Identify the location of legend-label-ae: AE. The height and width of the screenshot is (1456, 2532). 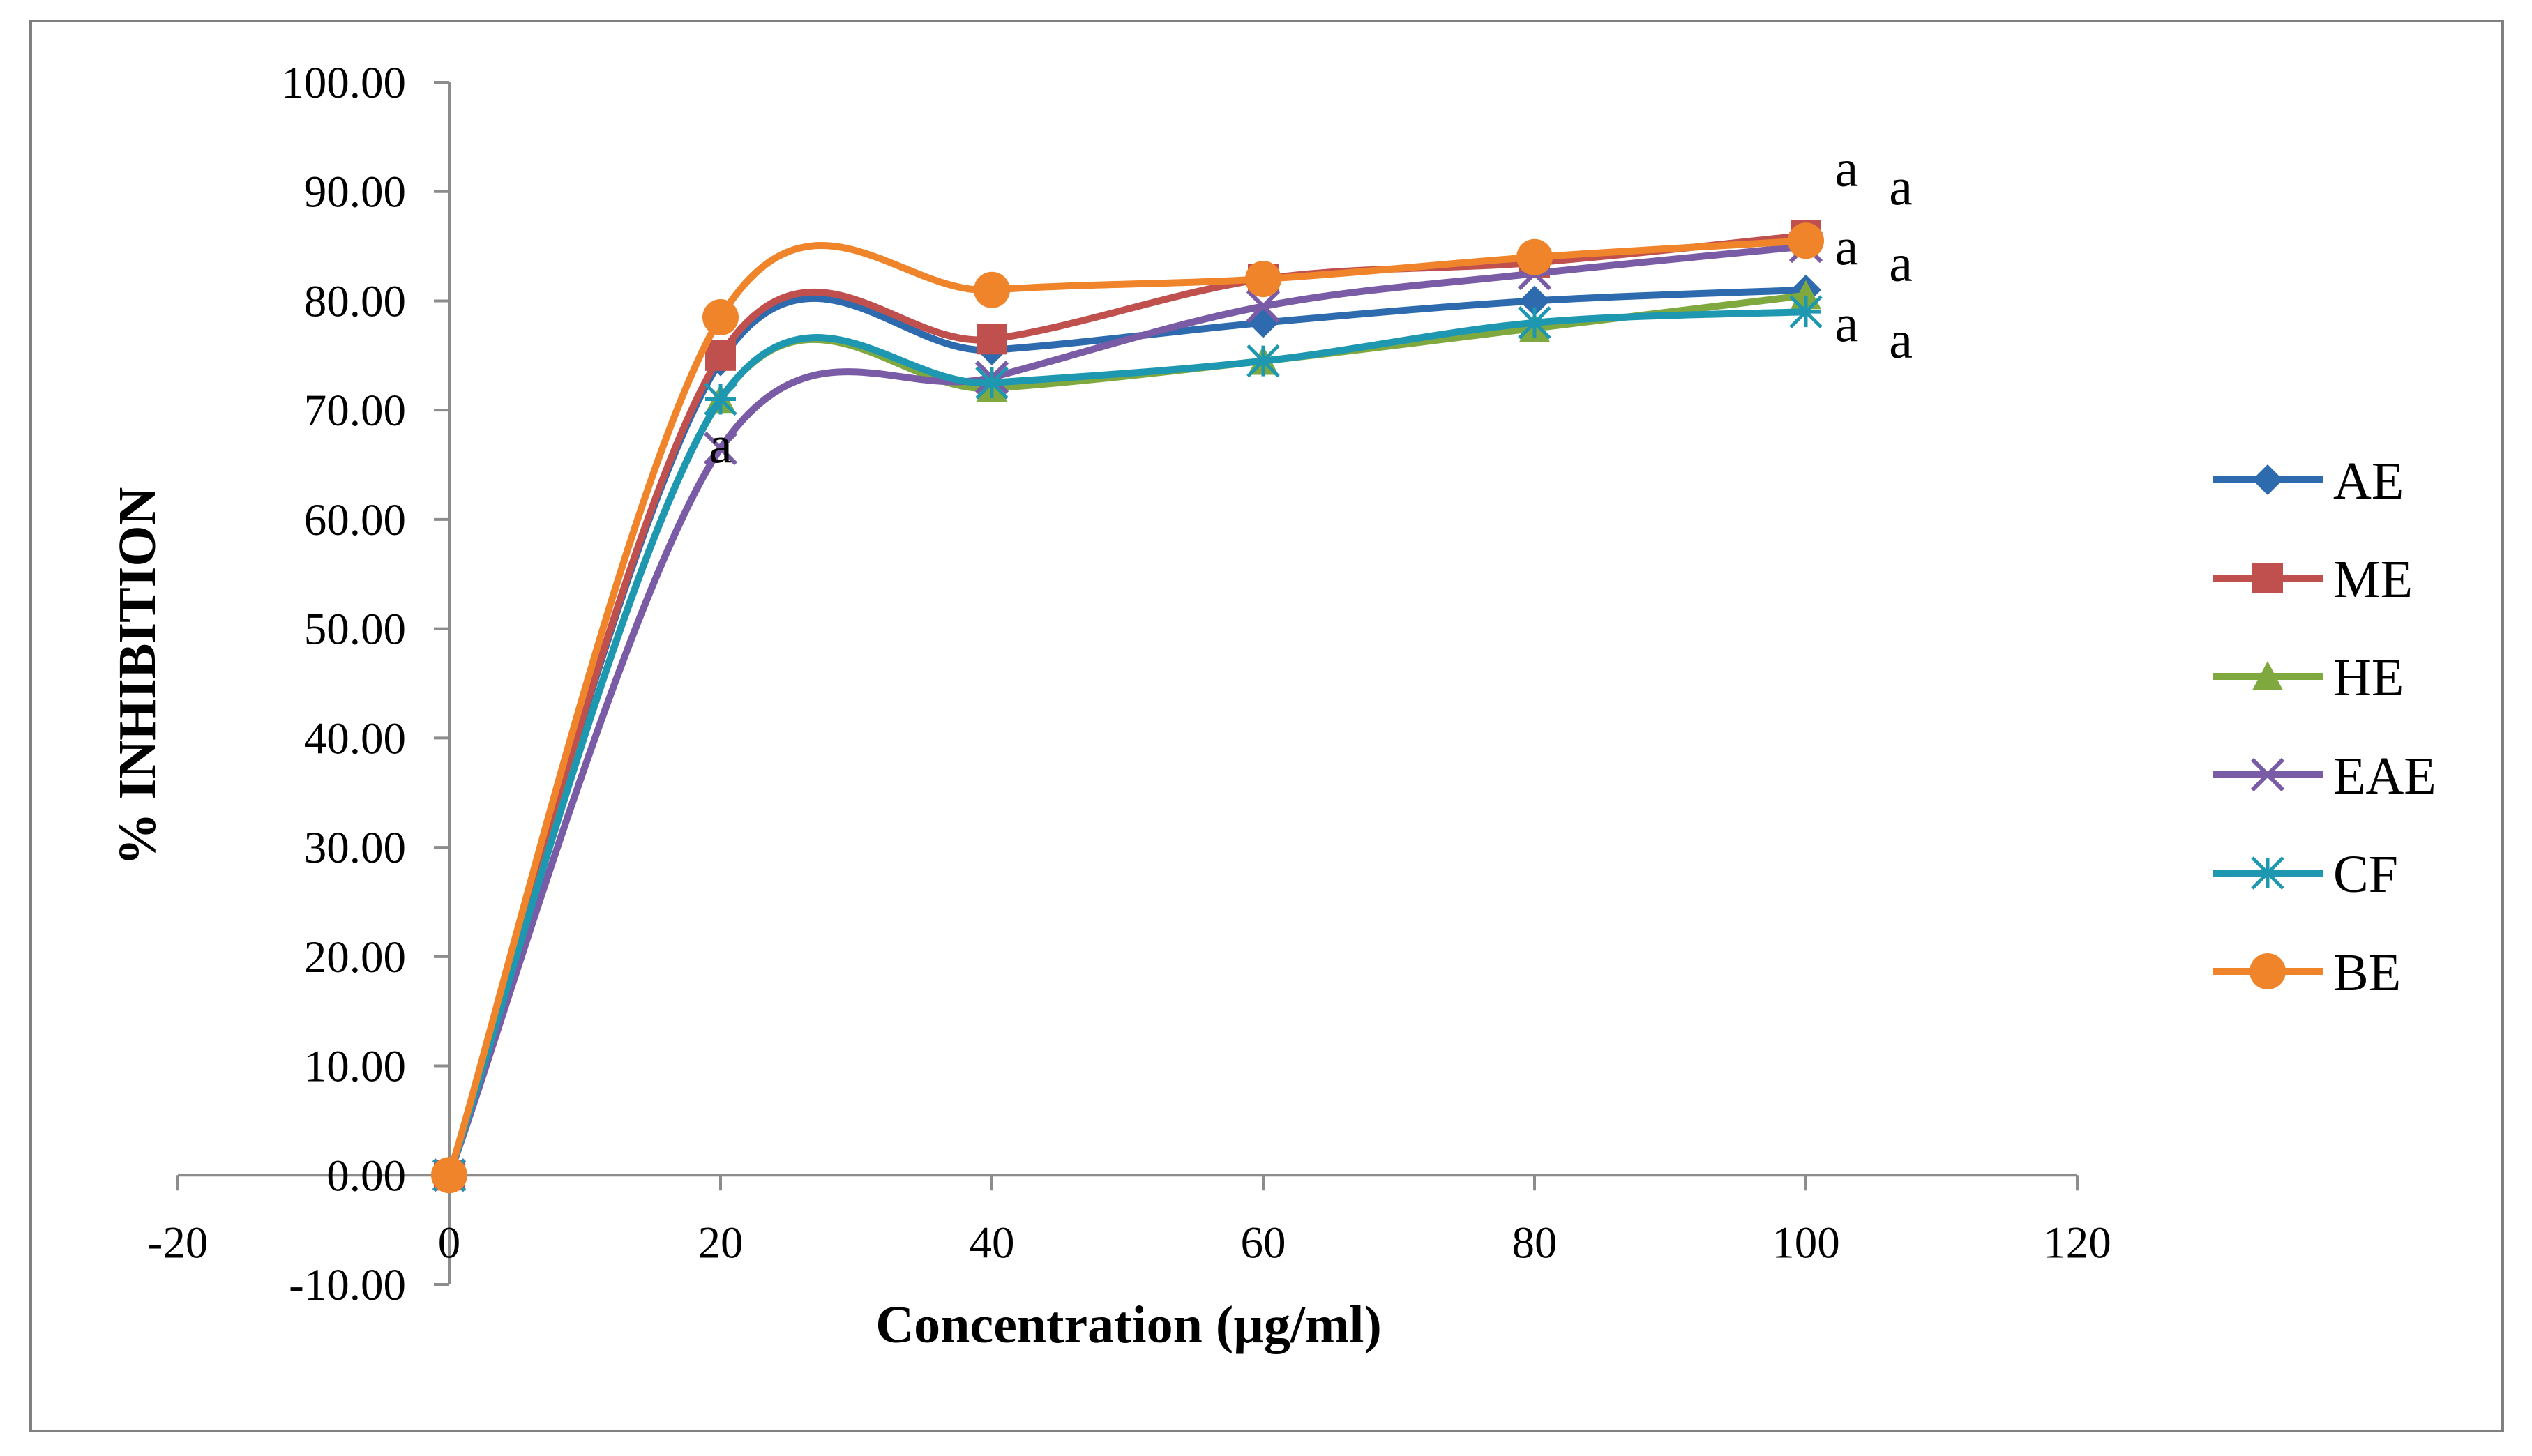
(2368, 481).